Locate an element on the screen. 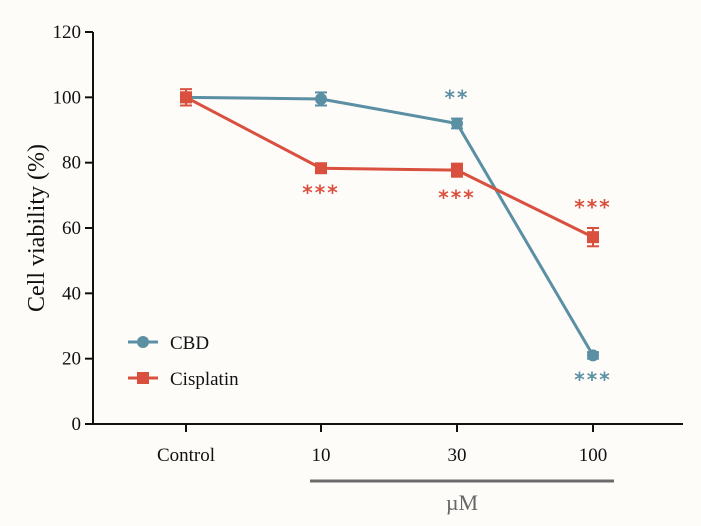  x-tick-label: 30 is located at coordinates (457, 455).